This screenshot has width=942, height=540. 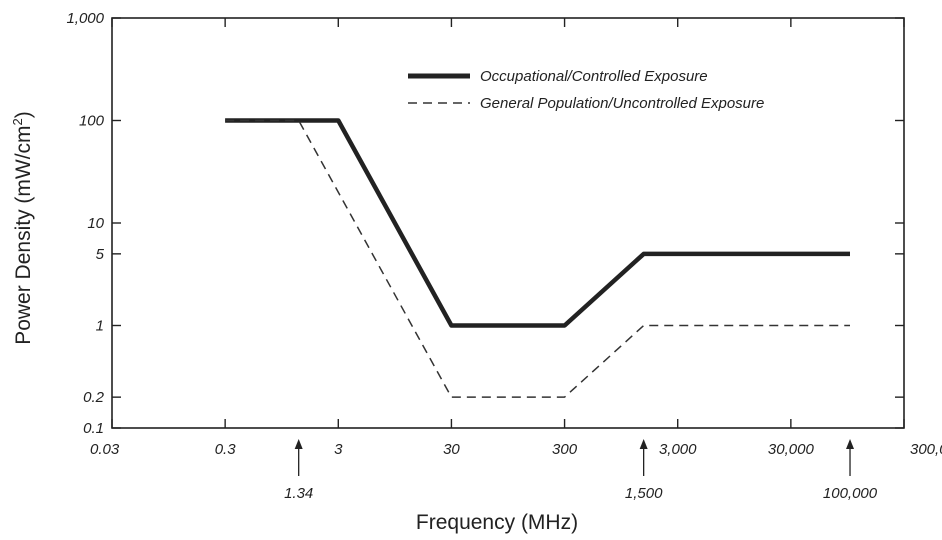 What do you see at coordinates (644, 493) in the screenshot?
I see `frequency-arrow-label: 1,500` at bounding box center [644, 493].